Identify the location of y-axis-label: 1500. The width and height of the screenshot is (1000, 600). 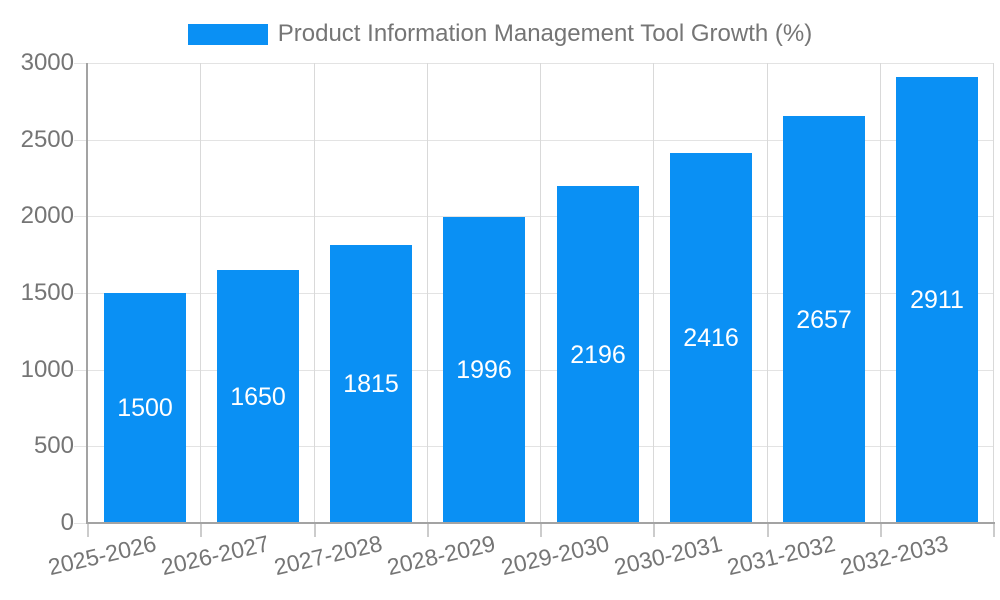
(47, 292).